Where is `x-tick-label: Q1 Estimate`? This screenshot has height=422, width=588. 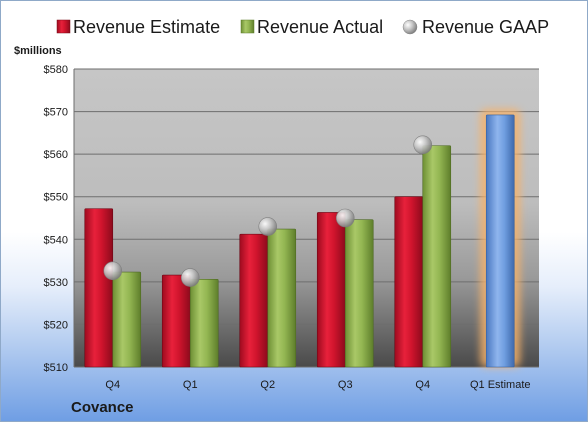 x-tick-label: Q1 Estimate is located at coordinates (500, 385).